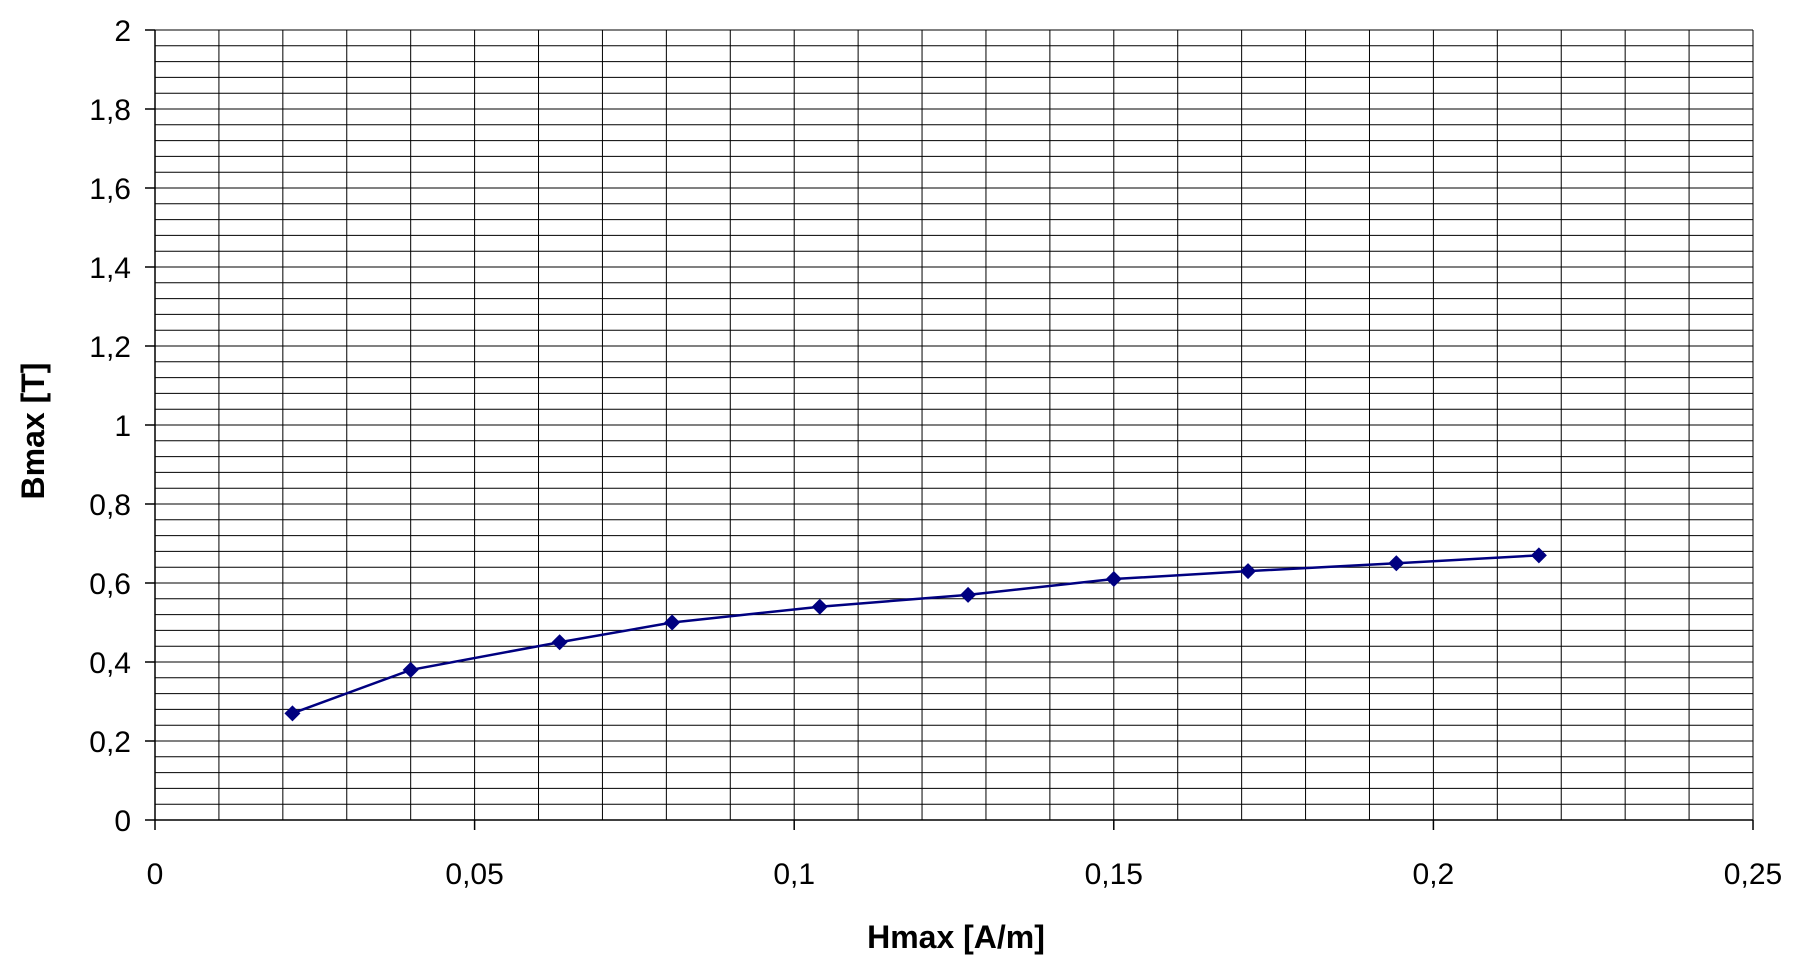 The width and height of the screenshot is (1795, 962). Describe the element at coordinates (110, 584) in the screenshot. I see `y-tick-label: 0,6` at that location.